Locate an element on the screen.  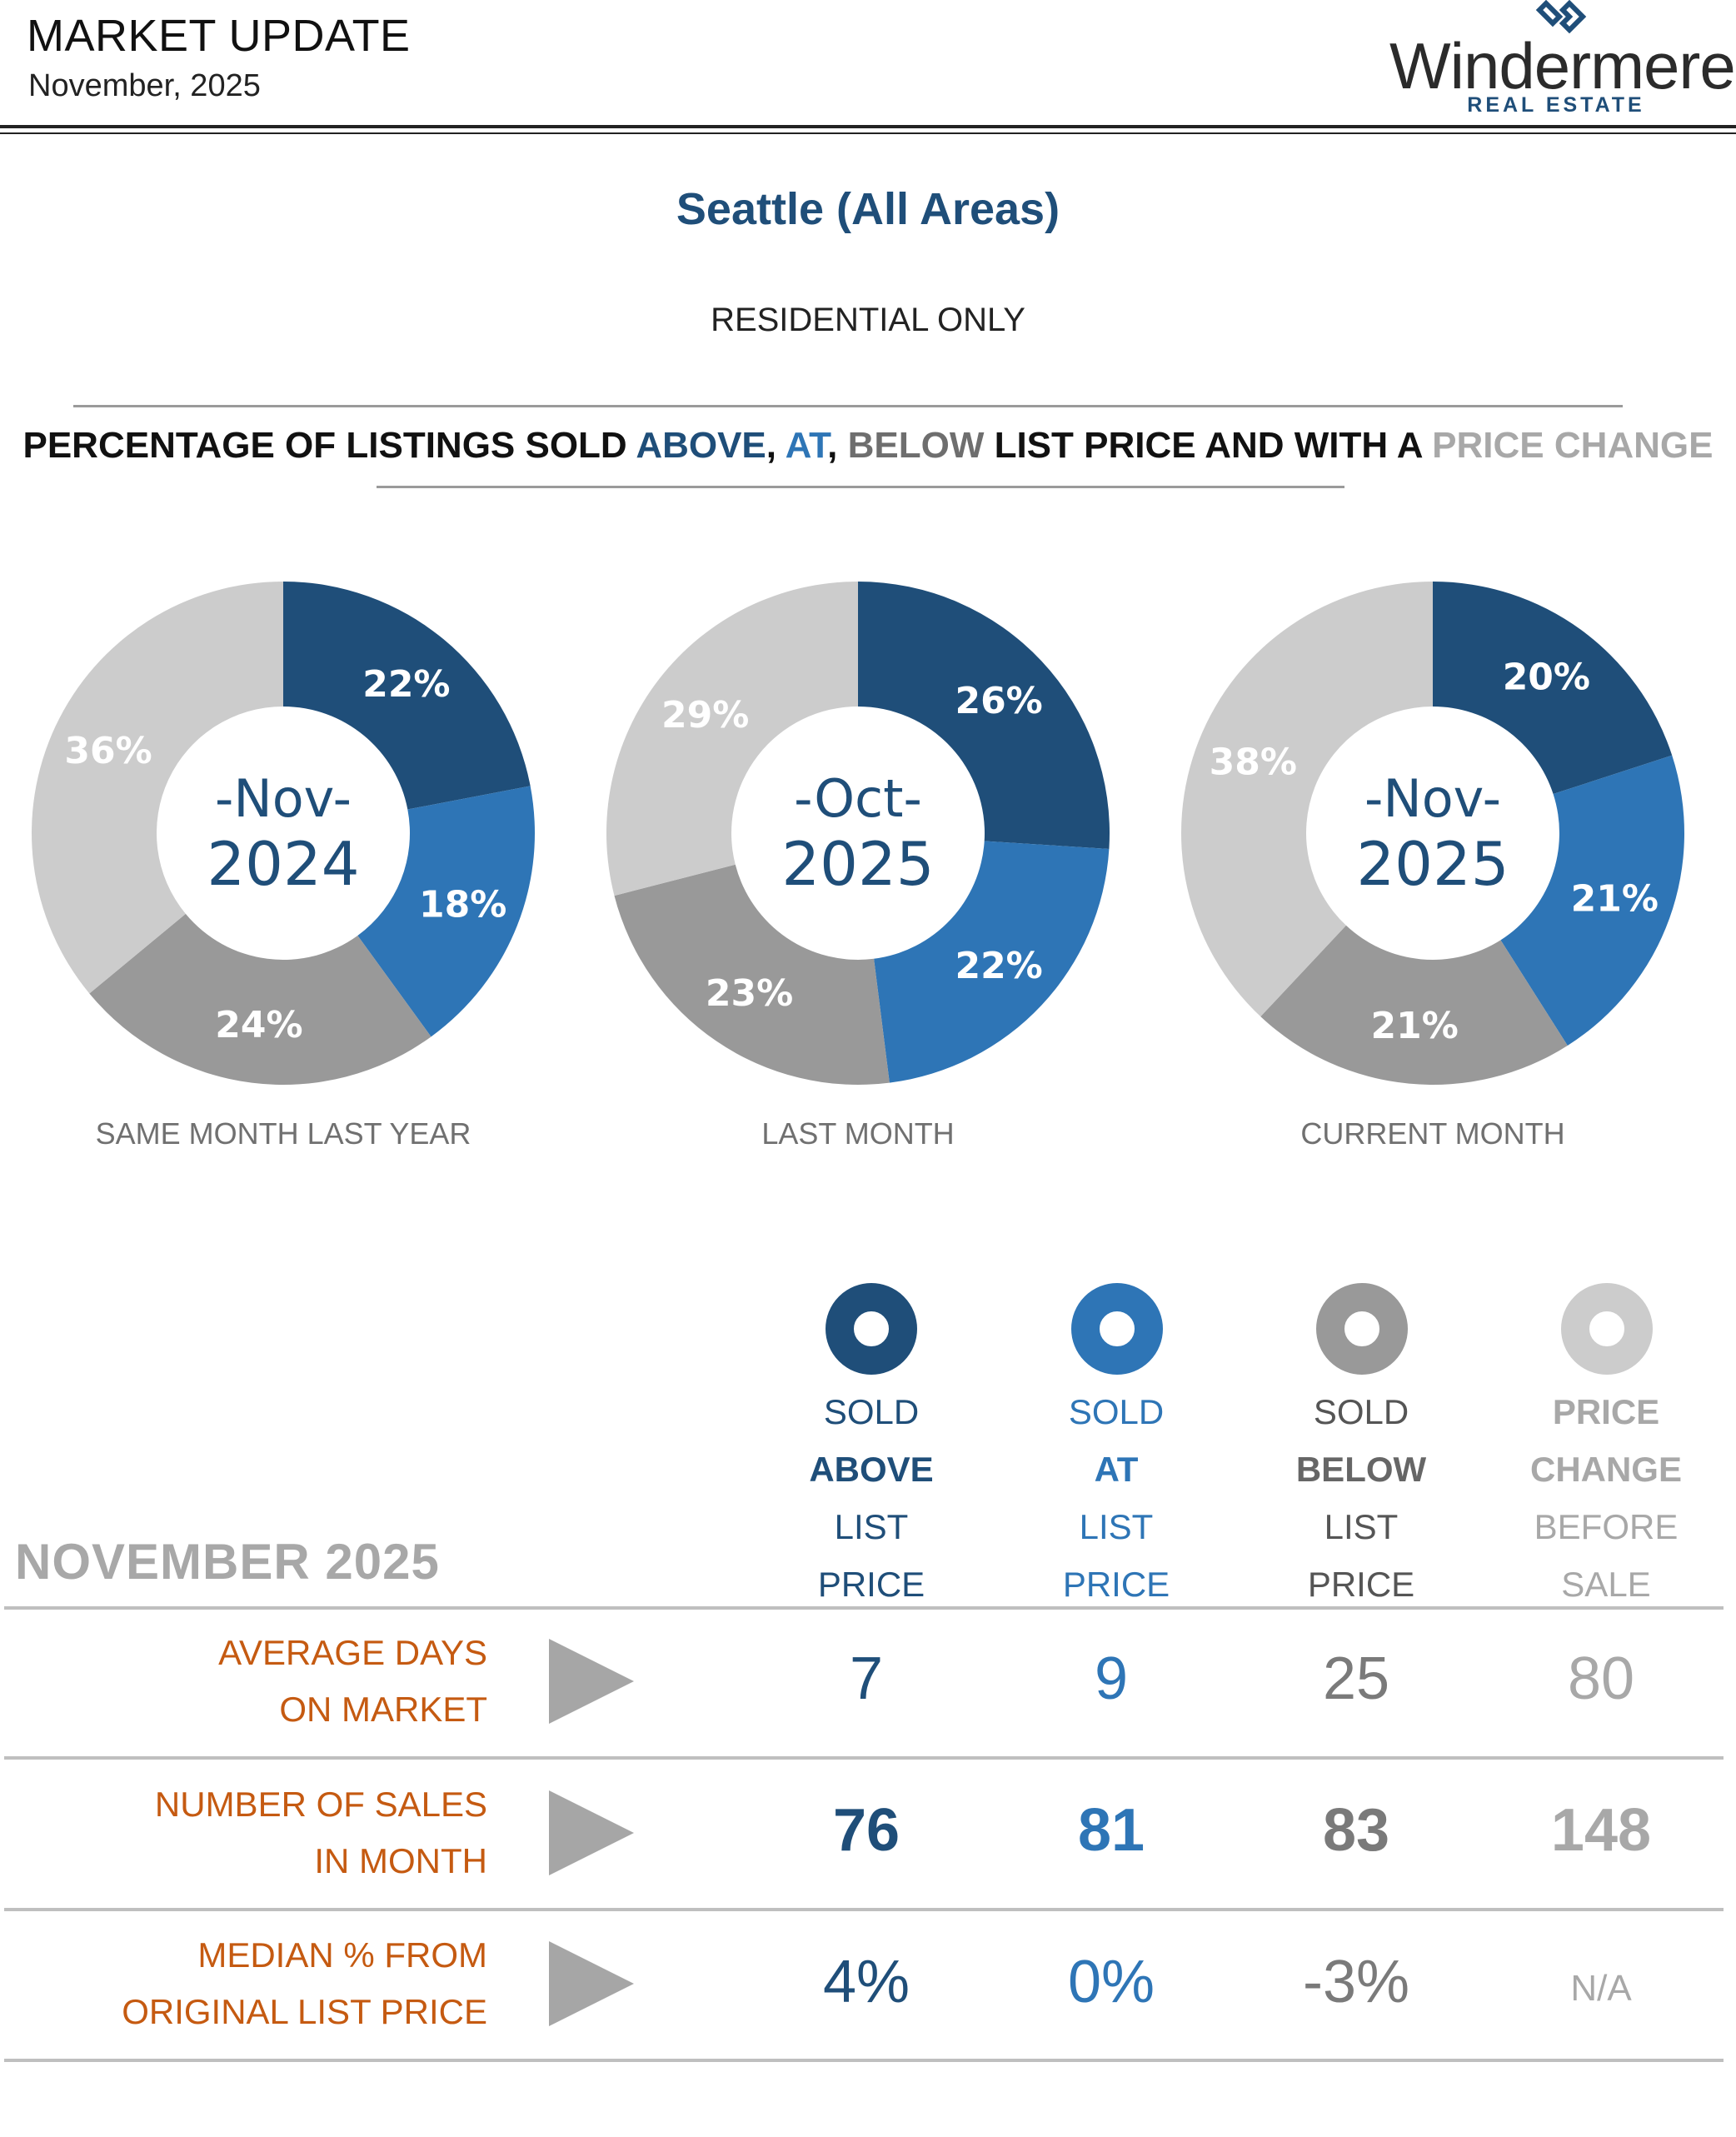
cell-at-sales: 81 is located at coordinates (1111, 1830).